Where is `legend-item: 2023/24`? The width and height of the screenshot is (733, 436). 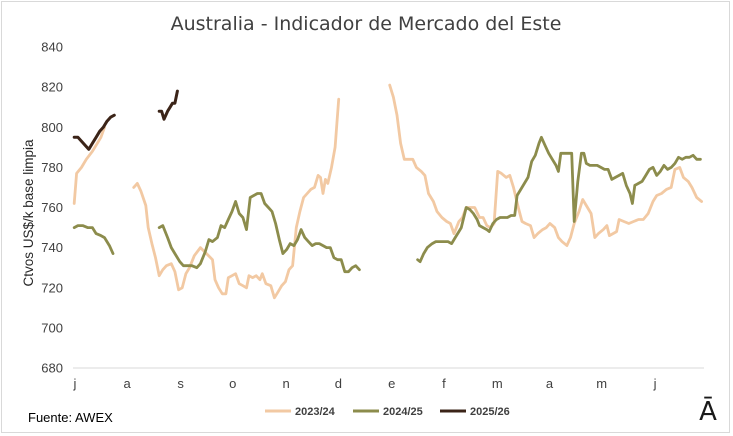 legend-item: 2023/24 is located at coordinates (300, 412).